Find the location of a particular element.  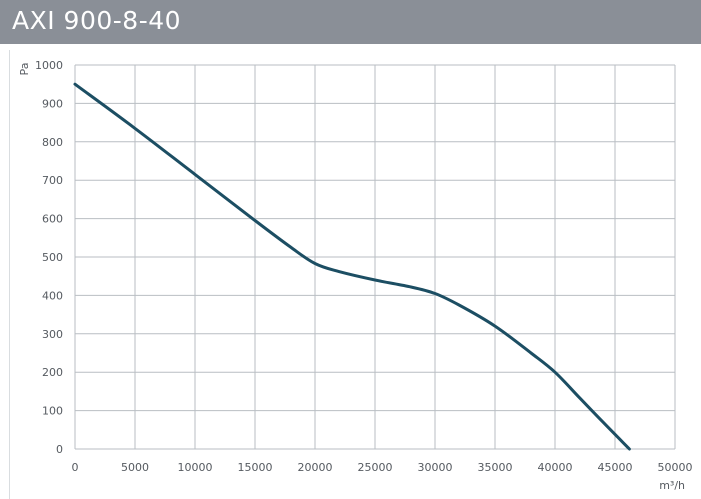

x-tick-label: 25000 is located at coordinates (375, 467).